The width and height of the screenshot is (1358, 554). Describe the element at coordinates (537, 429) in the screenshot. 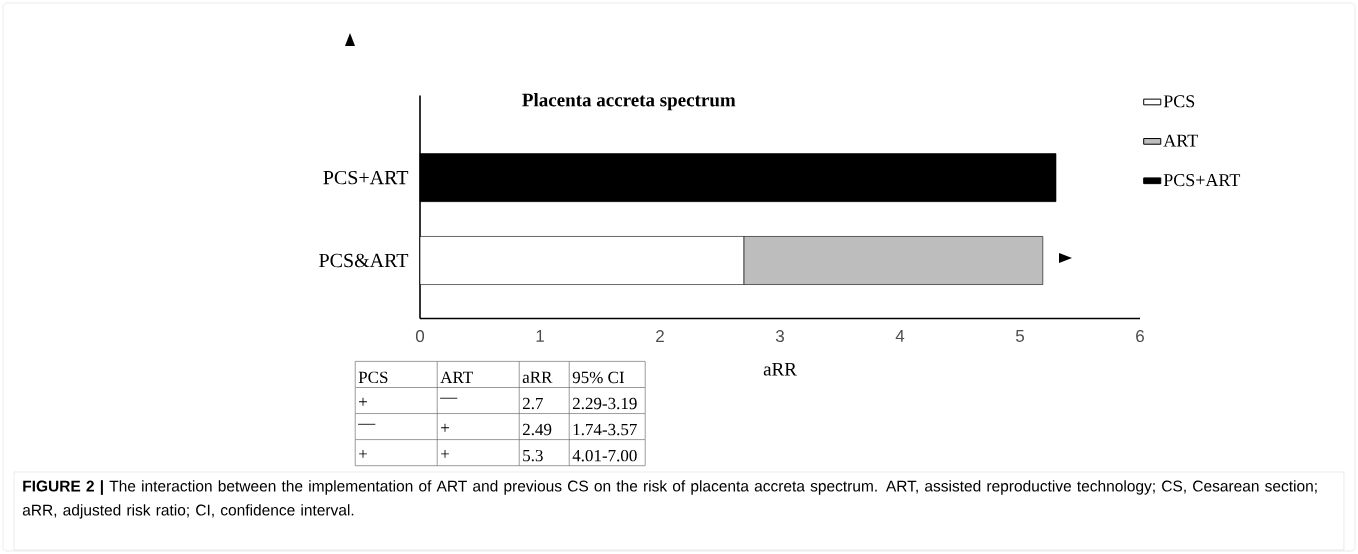

I see `text: 2.49` at that location.